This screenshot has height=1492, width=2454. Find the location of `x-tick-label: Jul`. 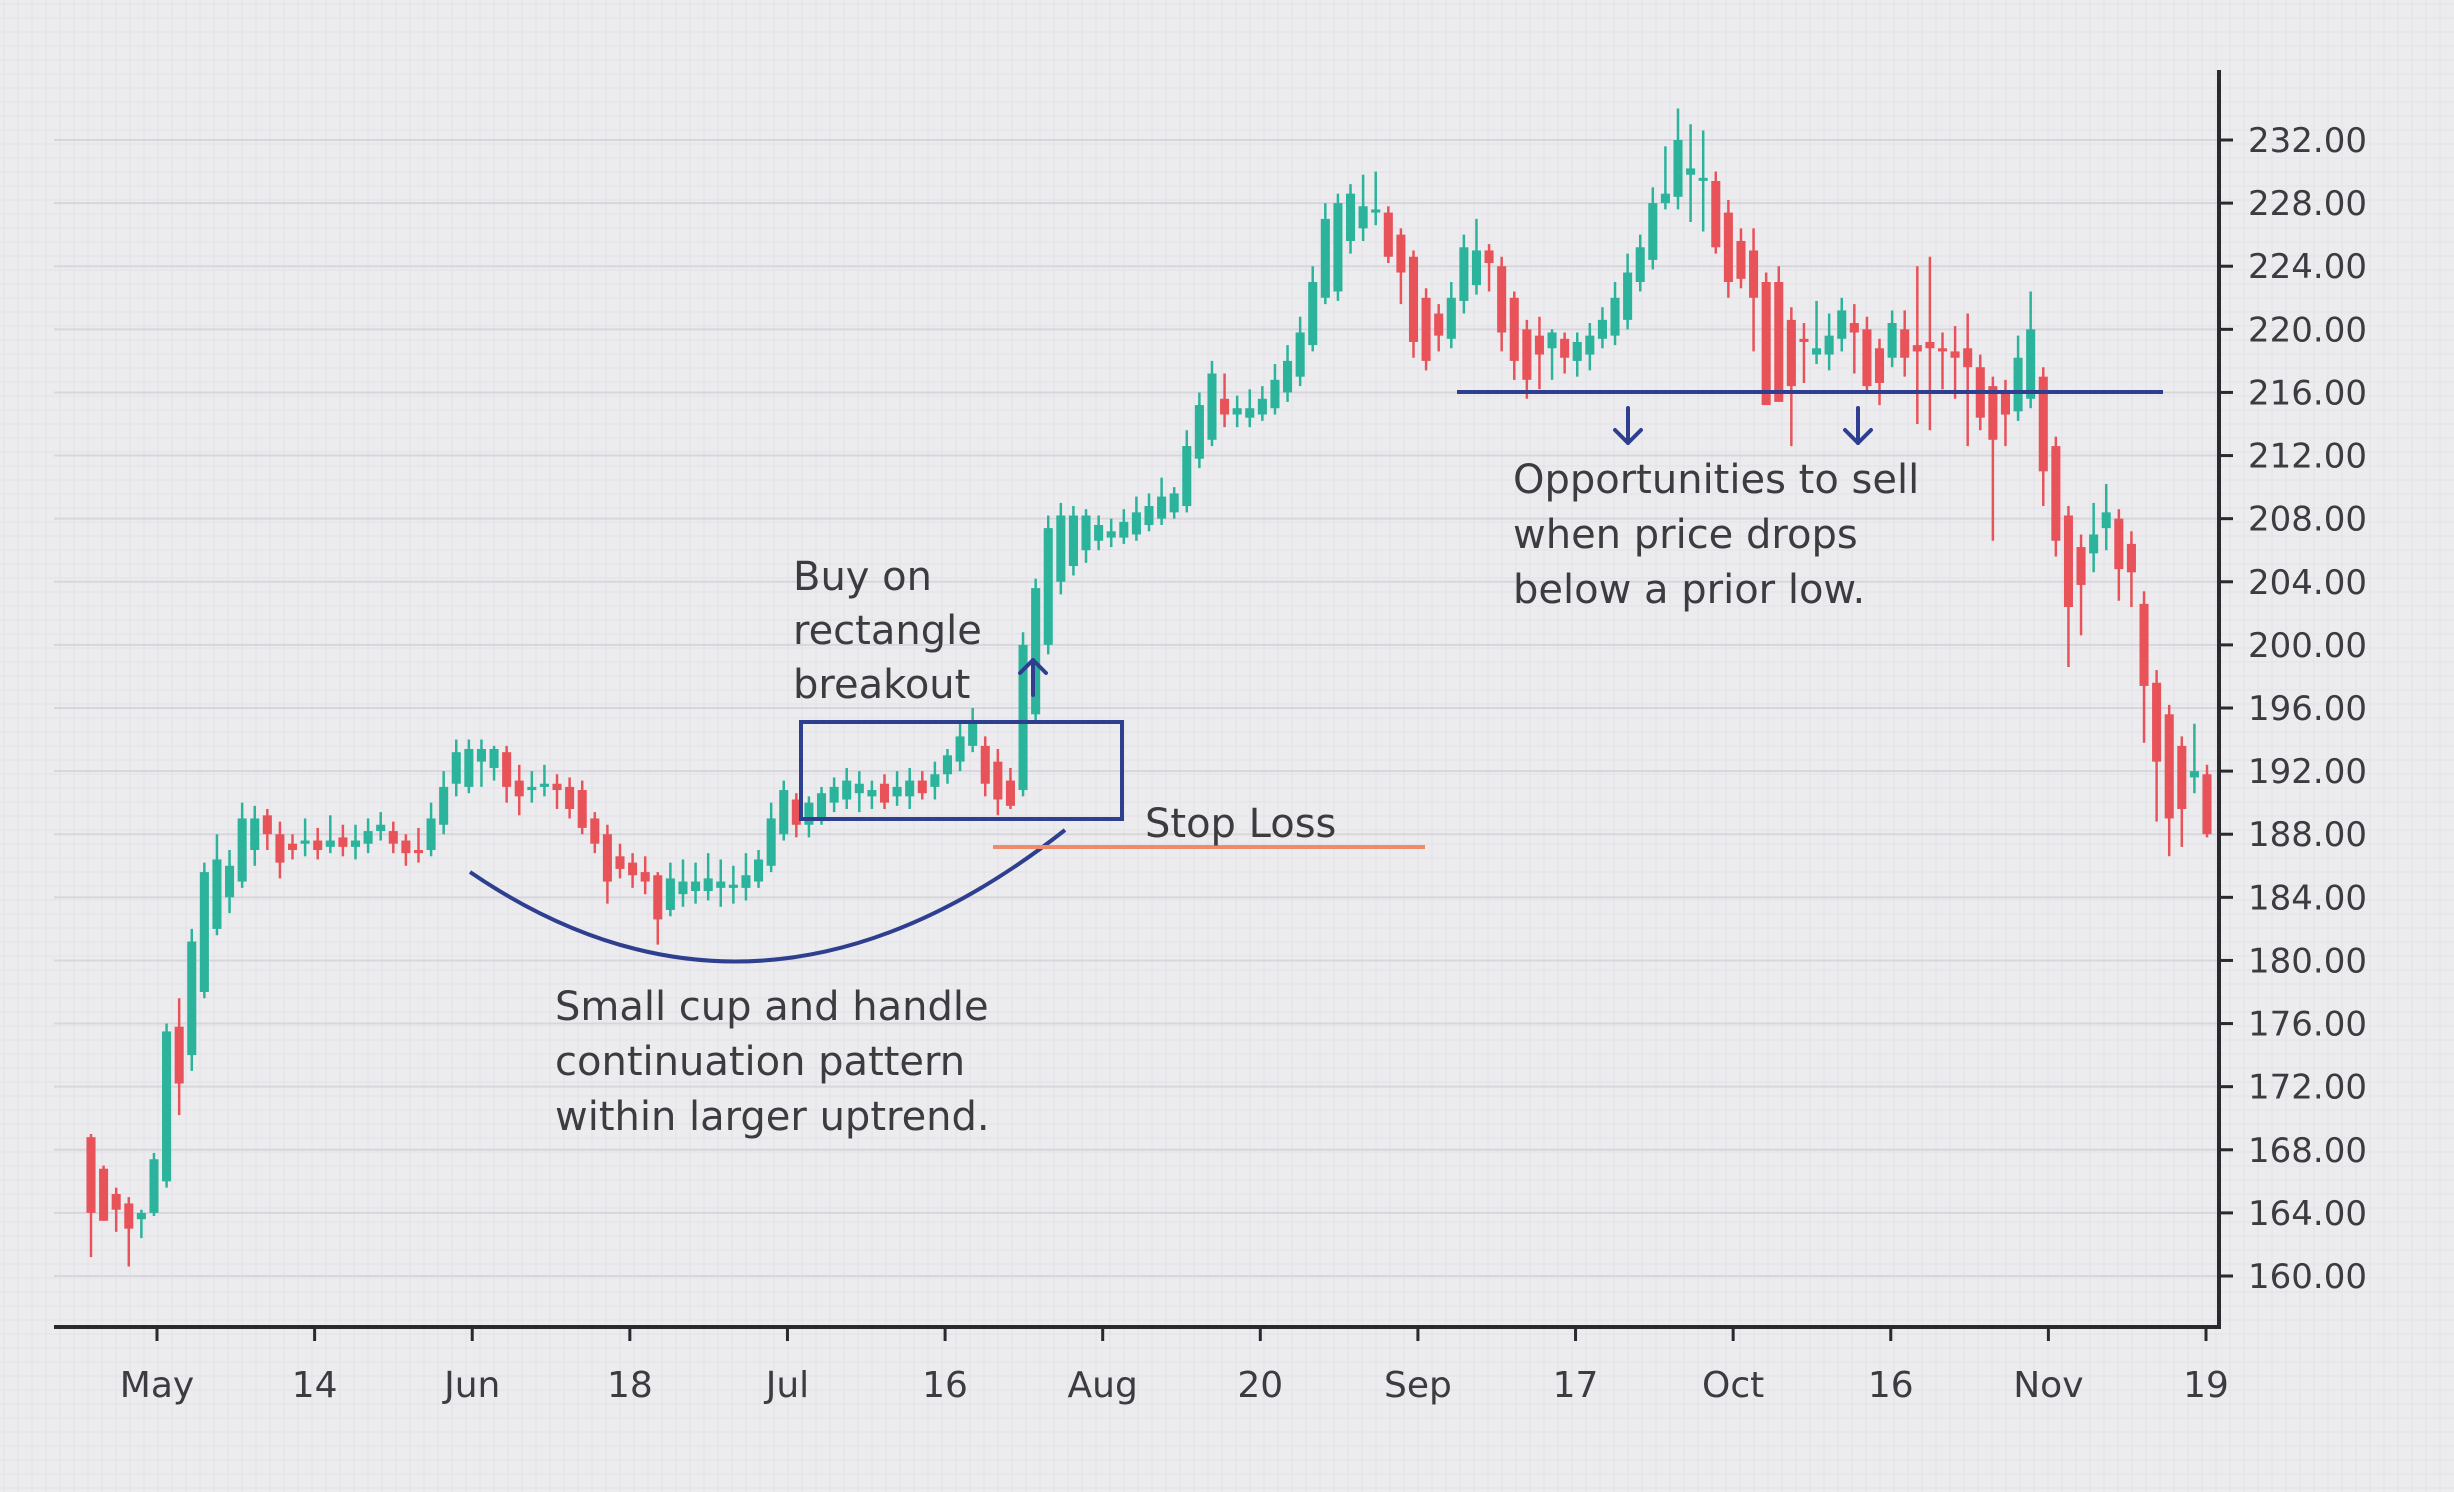

x-tick-label: Jul is located at coordinates (786, 1385).